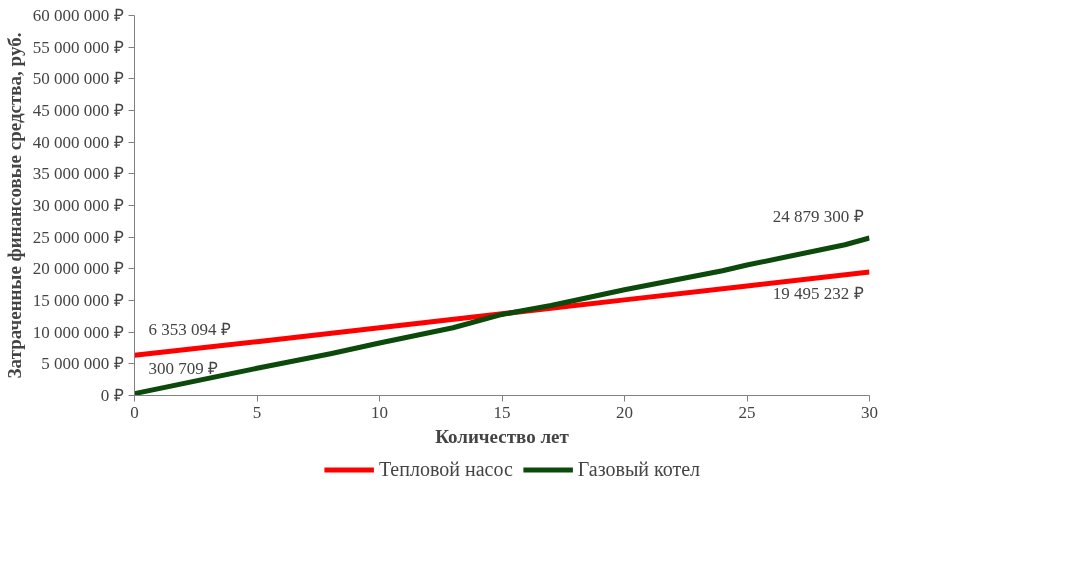  Describe the element at coordinates (78, 332) in the screenshot. I see `y-tick-label: 10 000 000 ₽` at that location.